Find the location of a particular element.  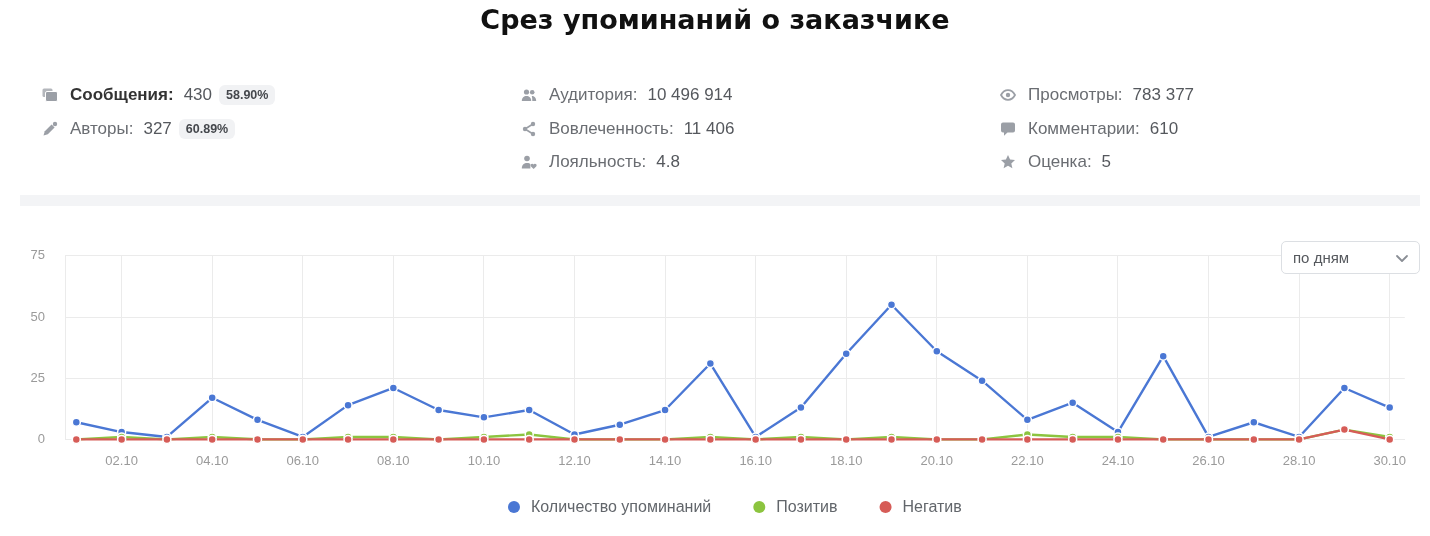

legend-label: Негатив is located at coordinates (932, 507).